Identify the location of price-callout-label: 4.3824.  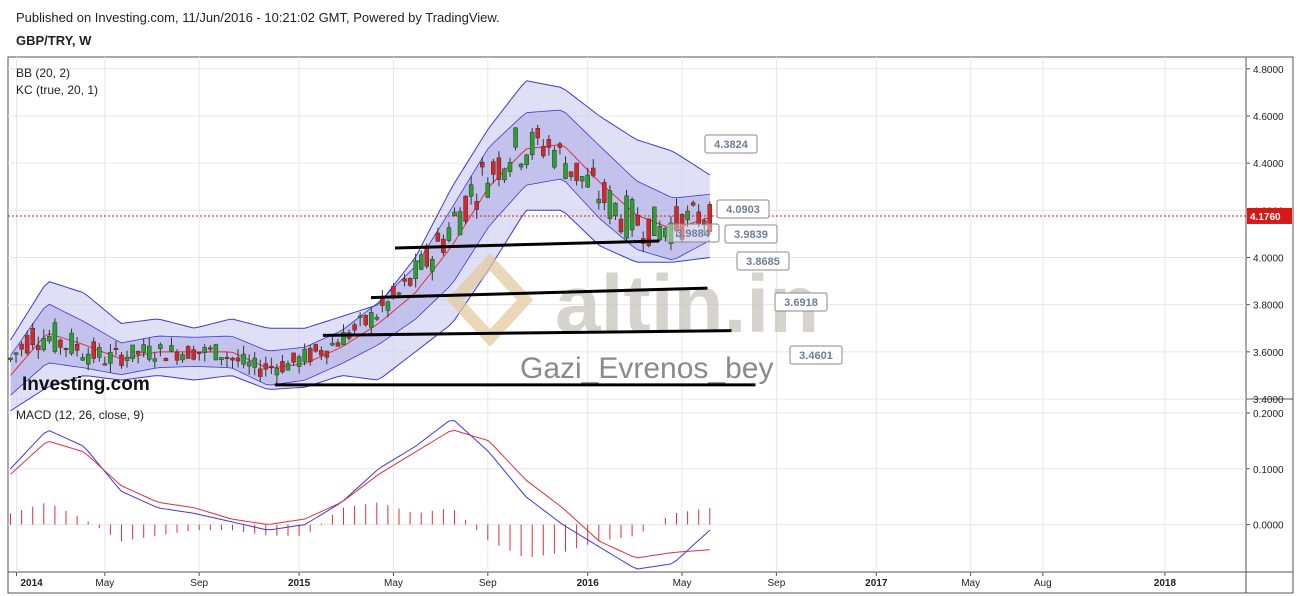
(731, 145).